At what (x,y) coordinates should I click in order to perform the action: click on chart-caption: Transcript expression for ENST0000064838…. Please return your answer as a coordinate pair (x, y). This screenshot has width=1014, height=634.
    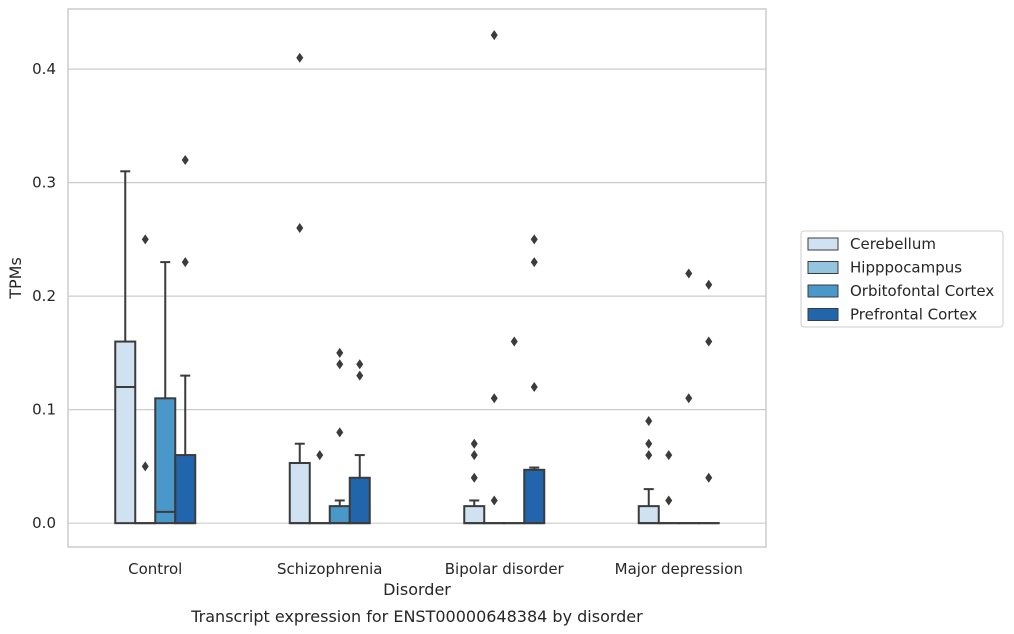
    Looking at the image, I should click on (416, 616).